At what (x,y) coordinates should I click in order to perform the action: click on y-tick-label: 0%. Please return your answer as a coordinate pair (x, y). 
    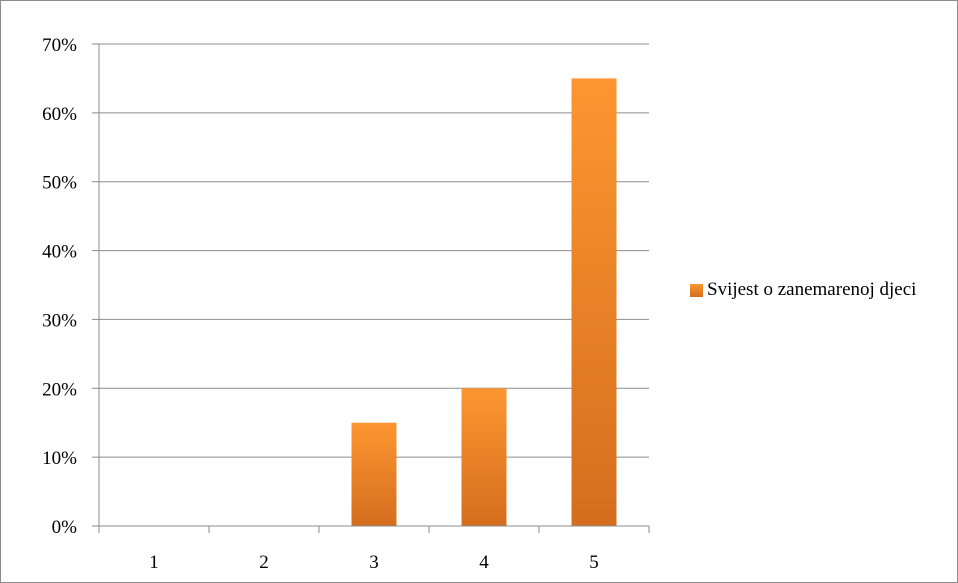
    Looking at the image, I should click on (65, 527).